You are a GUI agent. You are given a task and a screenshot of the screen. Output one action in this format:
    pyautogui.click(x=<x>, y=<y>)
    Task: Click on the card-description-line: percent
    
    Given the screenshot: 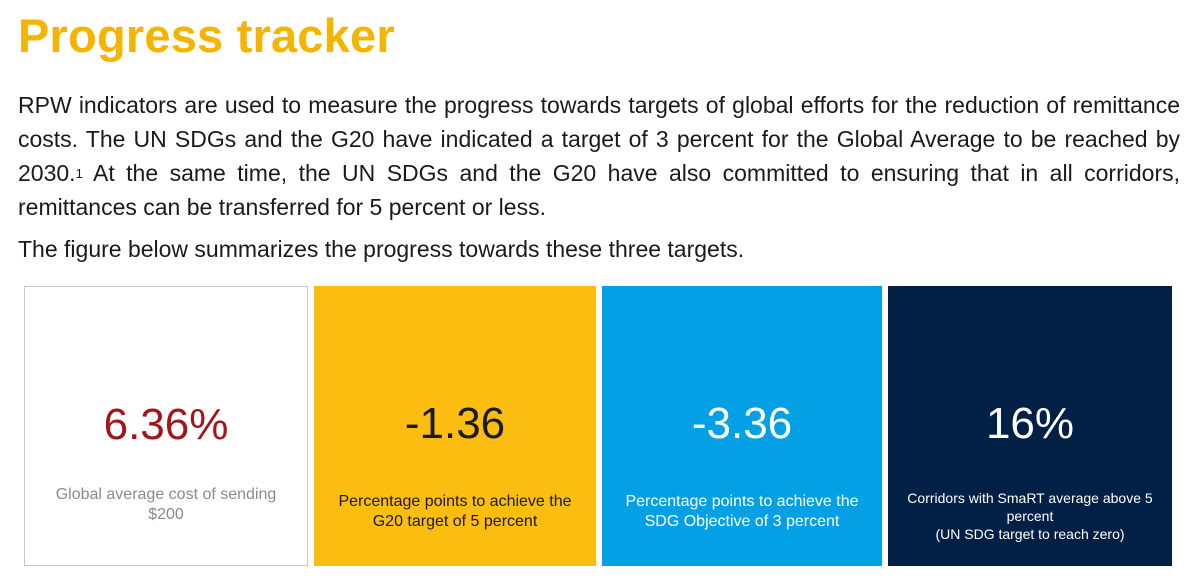 What is the action you would take?
    pyautogui.click(x=1030, y=516)
    